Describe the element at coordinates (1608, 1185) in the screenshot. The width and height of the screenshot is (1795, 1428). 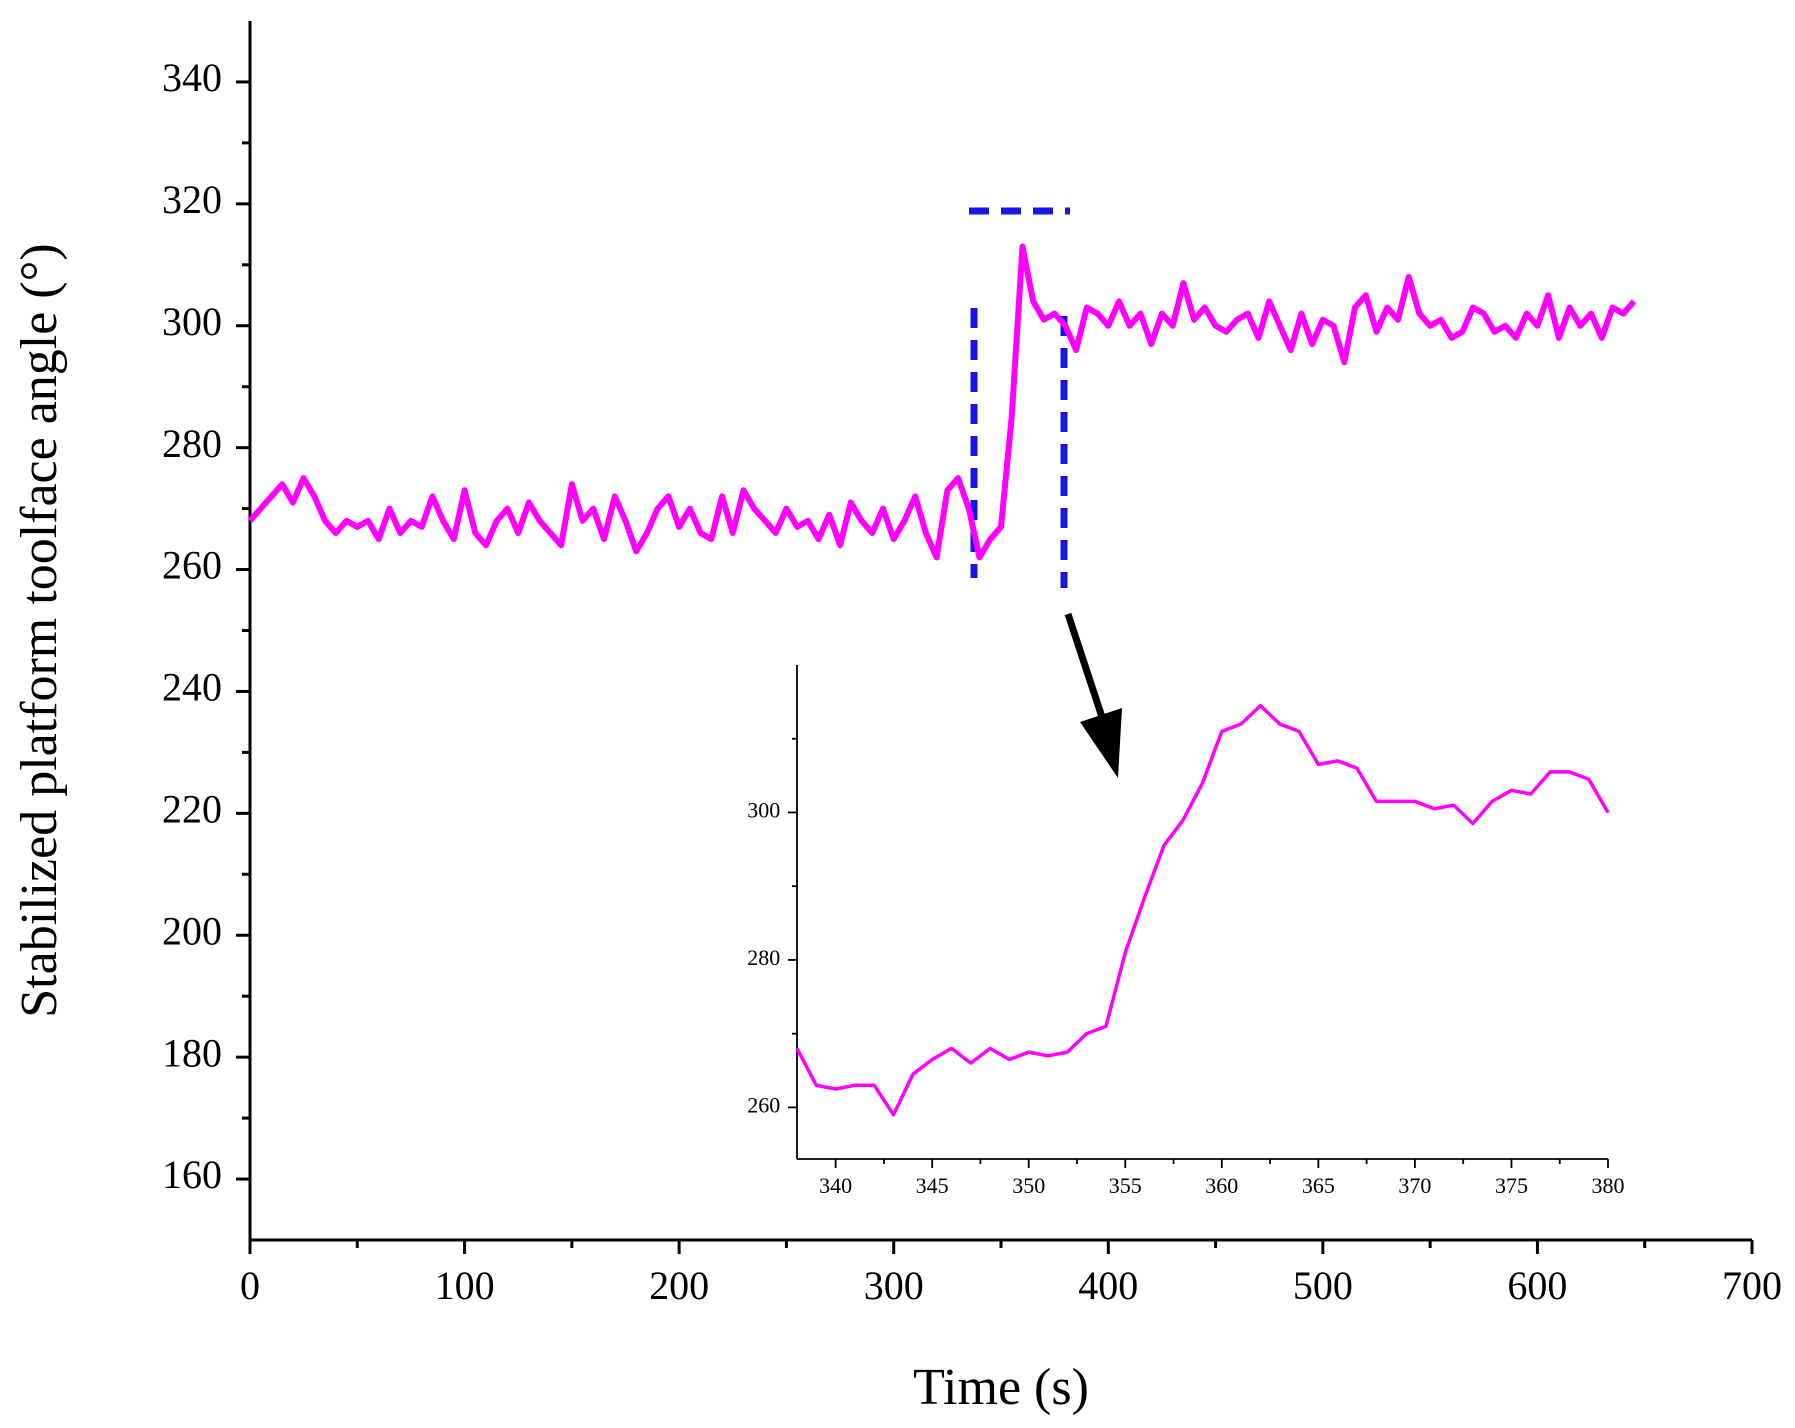
I see `x-tick-label: 380` at that location.